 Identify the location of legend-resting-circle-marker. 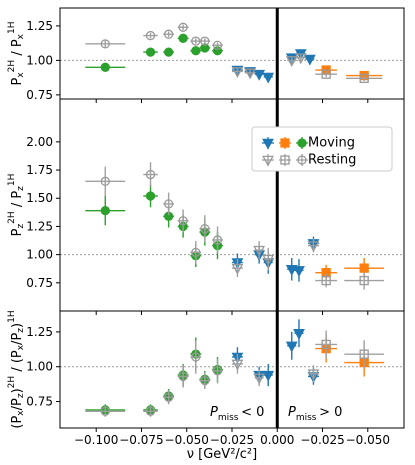
(302, 160).